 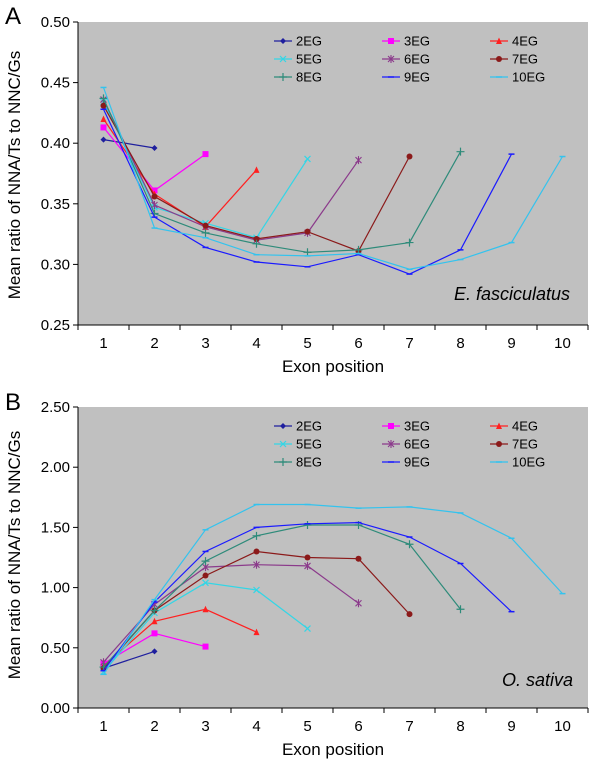 What do you see at coordinates (154, 726) in the screenshot?
I see `panel-b-x-tick-label: 2` at bounding box center [154, 726].